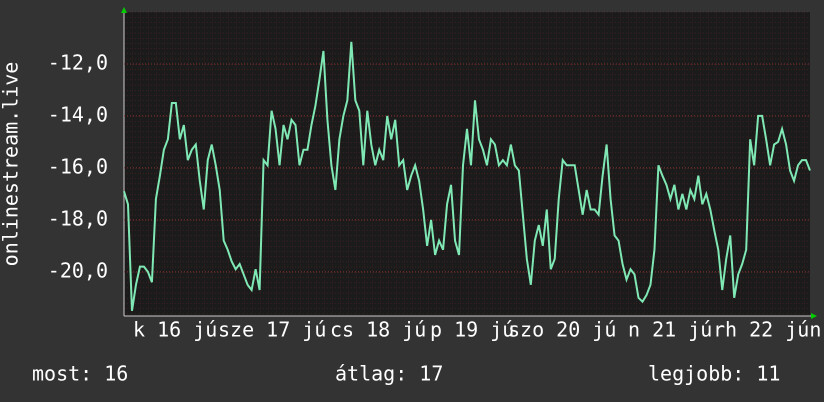  I want to click on y-tick-label: -12,0, so click(78, 62).